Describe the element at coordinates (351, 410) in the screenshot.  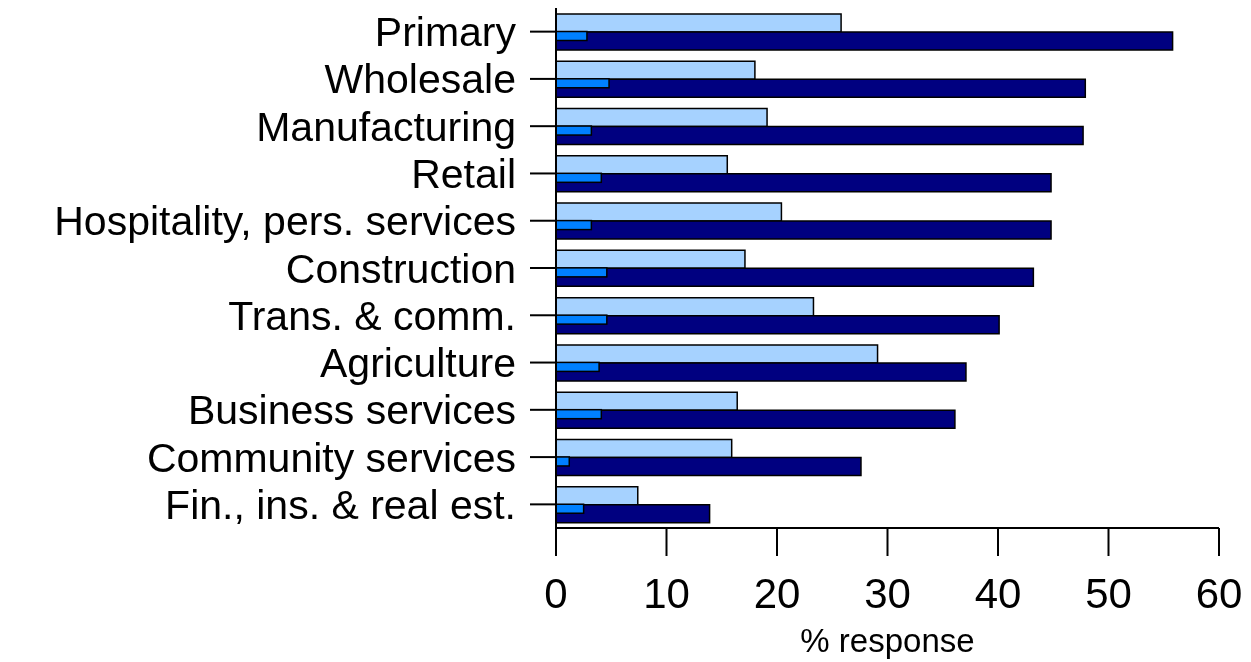
I see `y-tick-label: Business services` at that location.